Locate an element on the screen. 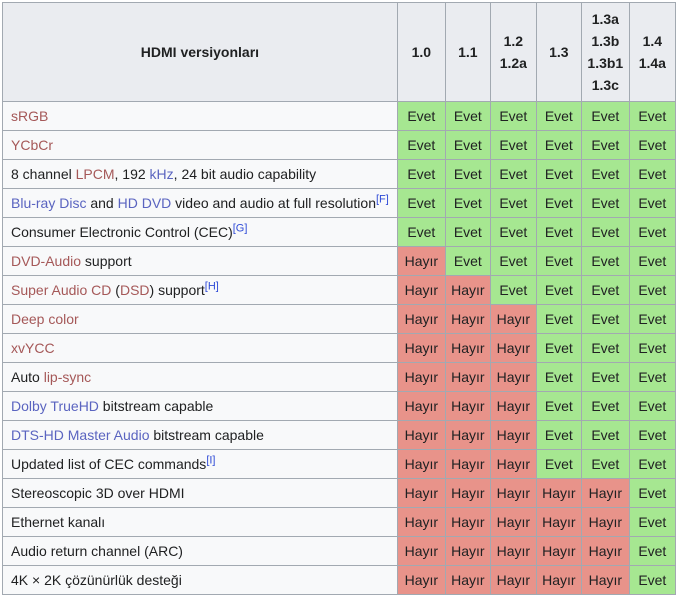 The width and height of the screenshot is (686, 604). wiki-link: YCbCr is located at coordinates (32, 145).